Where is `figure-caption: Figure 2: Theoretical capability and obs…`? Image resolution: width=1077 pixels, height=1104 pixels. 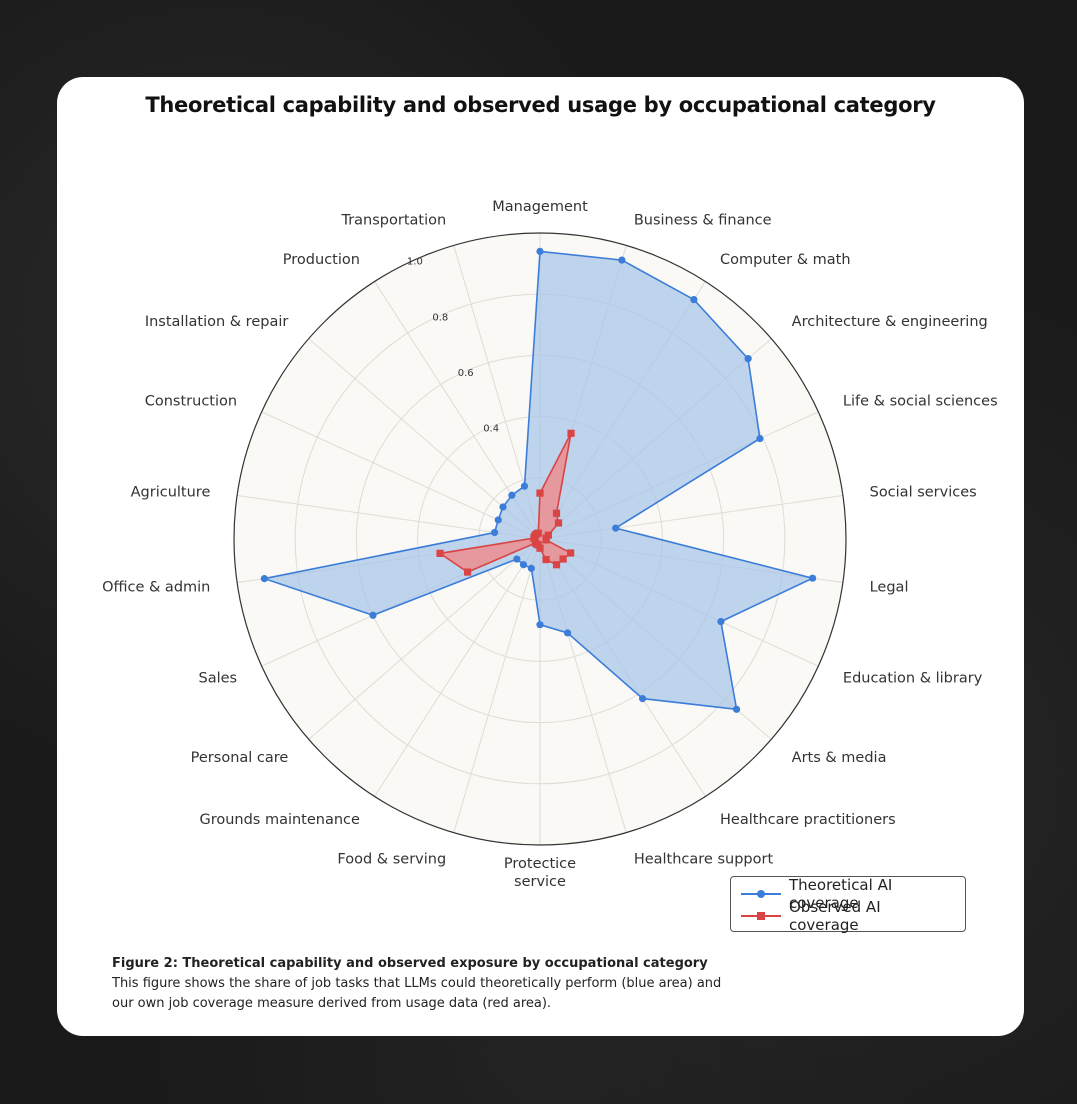
figure-caption: Figure 2: Theoretical capability and obs… is located at coordinates (422, 984).